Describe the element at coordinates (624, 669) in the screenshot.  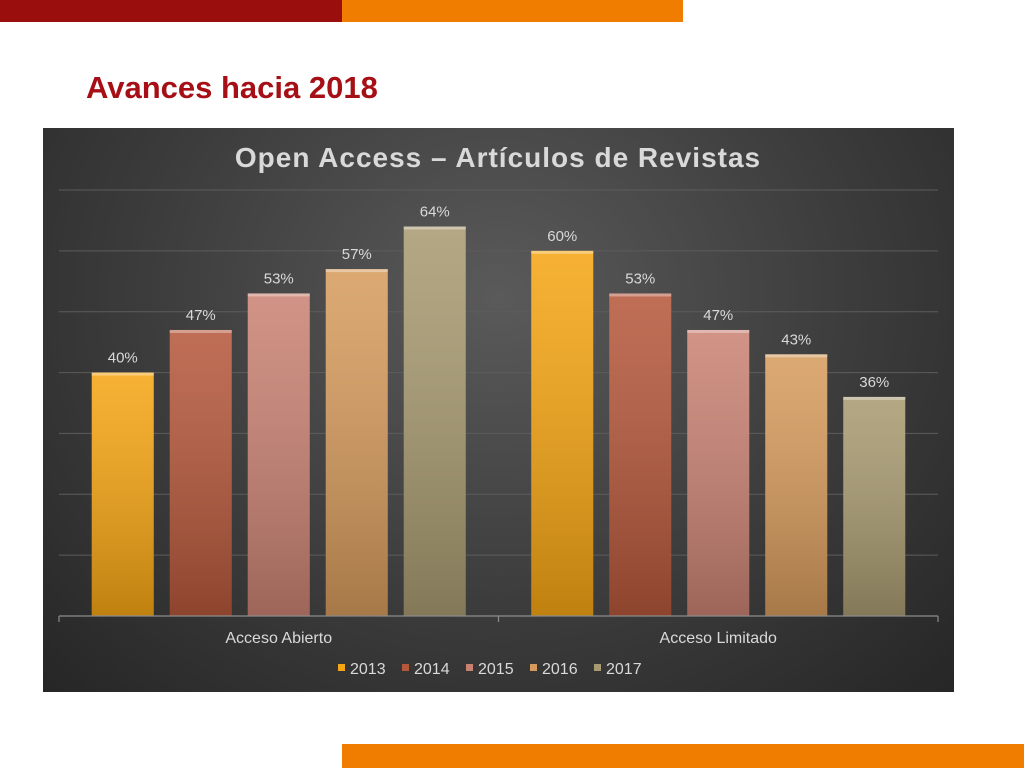
I see `legend-label: 2017` at that location.